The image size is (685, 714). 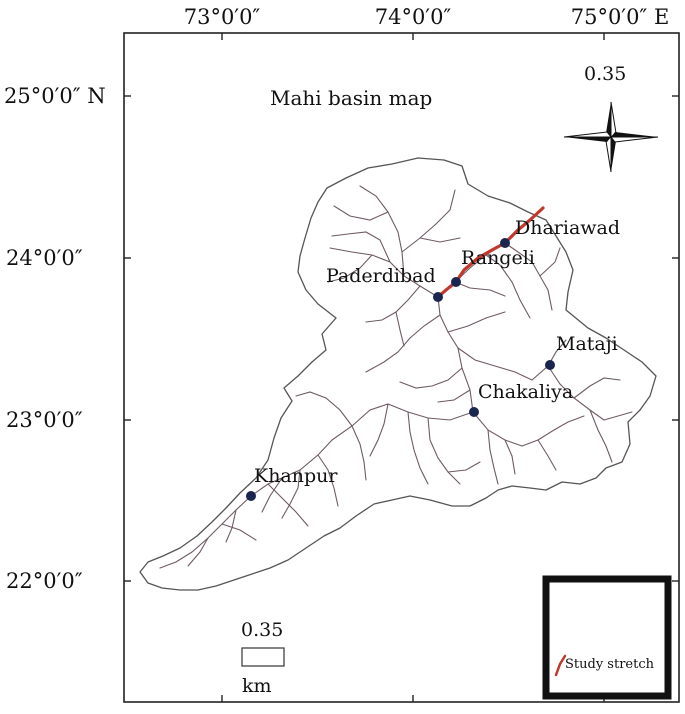 What do you see at coordinates (257, 686) in the screenshot?
I see `scale-bar-unit: km` at bounding box center [257, 686].